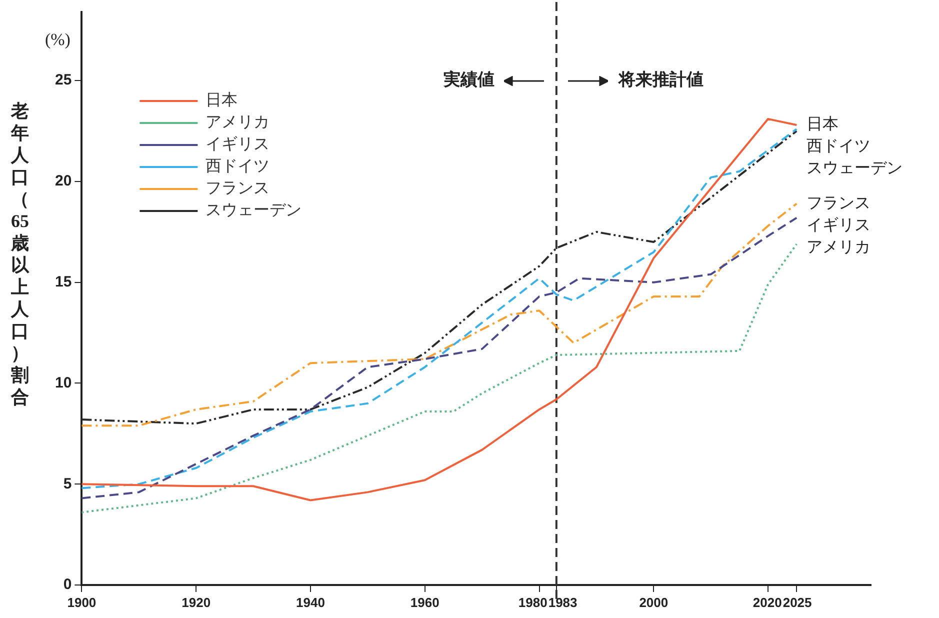 This screenshot has height=618, width=939. Describe the element at coordinates (838, 247) in the screenshot. I see `text: アメリカ` at that location.